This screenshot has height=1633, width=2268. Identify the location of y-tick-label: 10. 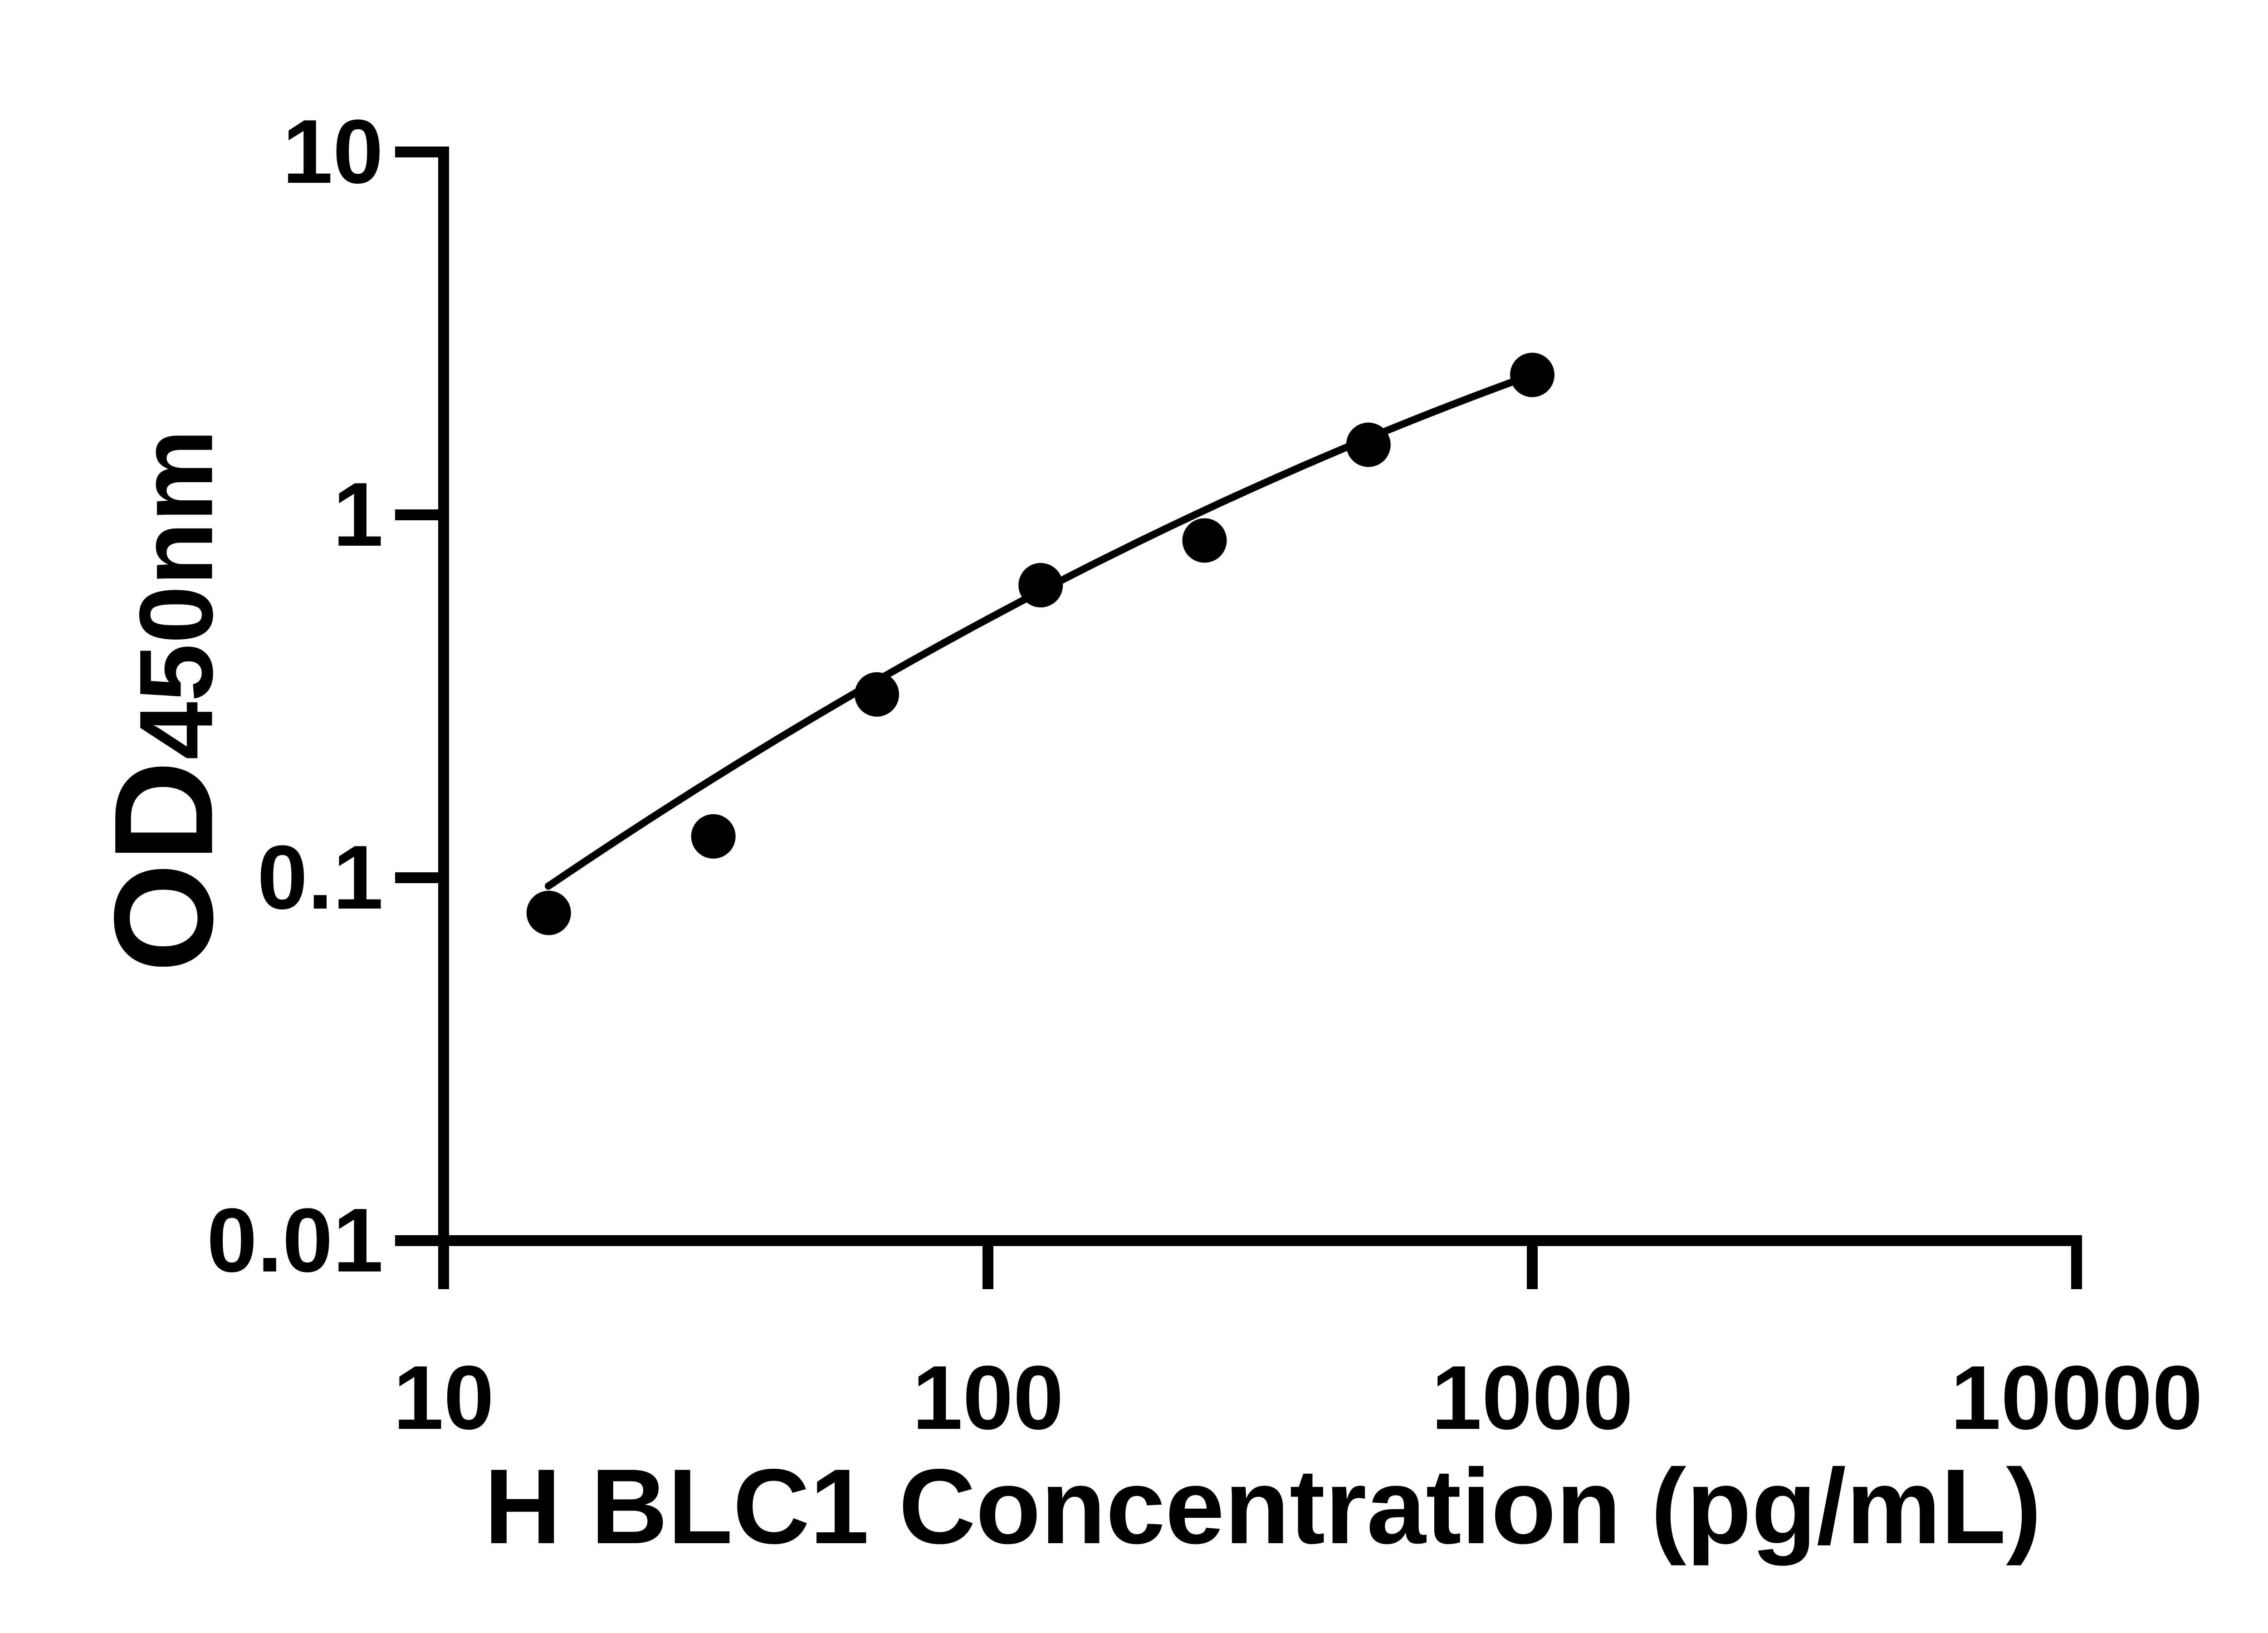
(333, 151).